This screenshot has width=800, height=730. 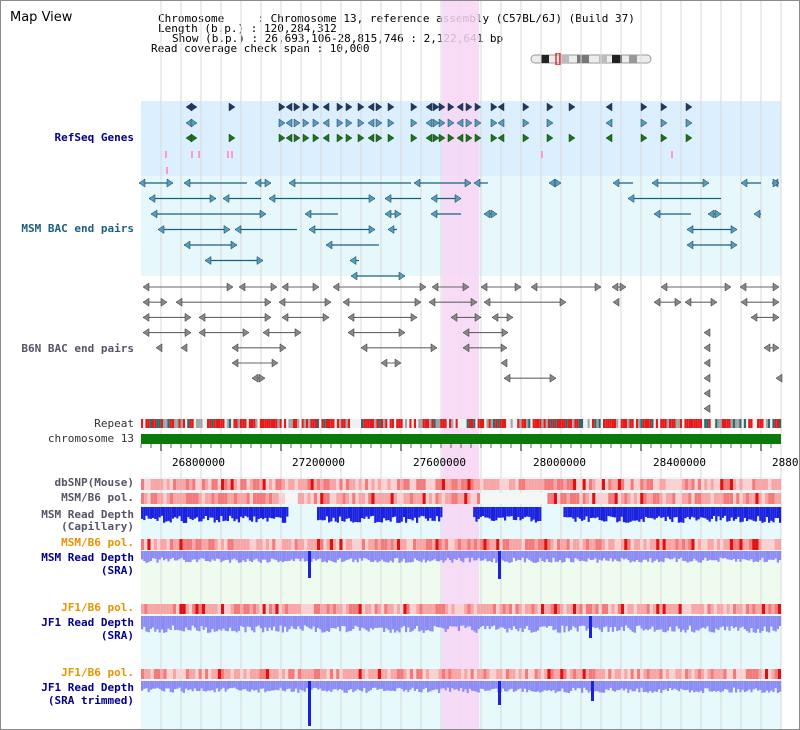 I want to click on jf1-b6-pol-trimmed-label: JF1/B6 pol., so click(x=97, y=672).